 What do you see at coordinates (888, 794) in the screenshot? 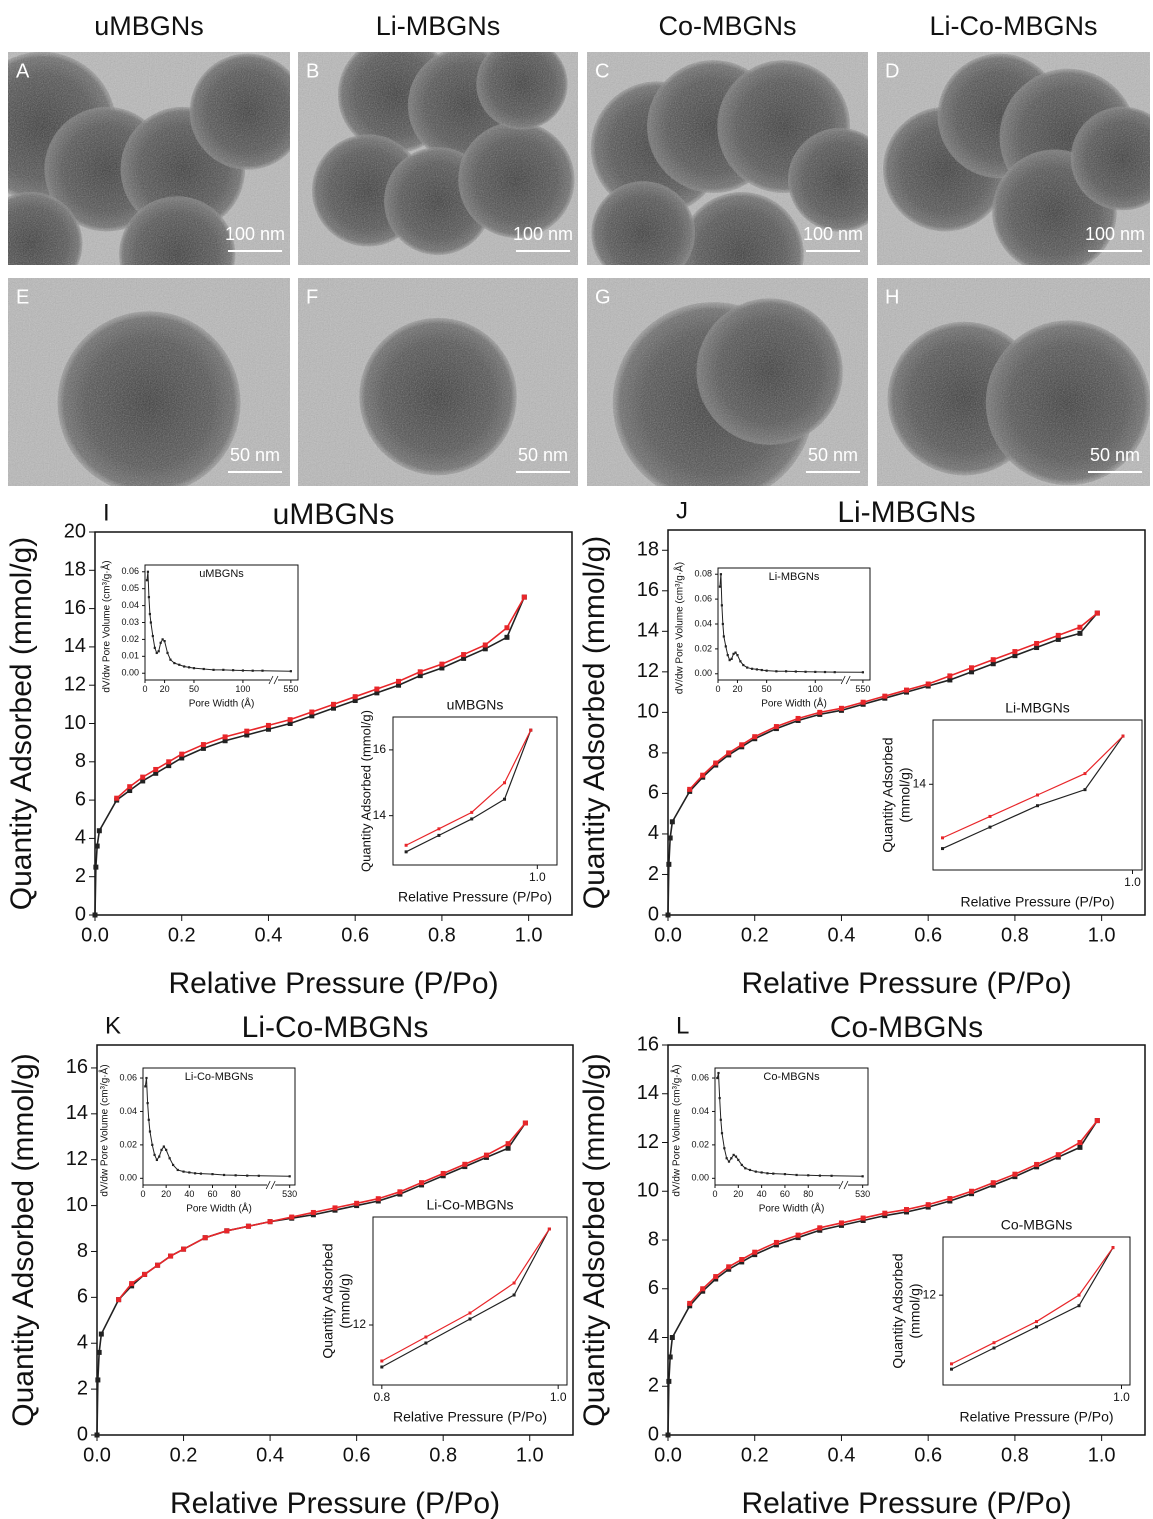
I see `y-axis-label: Quantity Adsorbed` at bounding box center [888, 794].